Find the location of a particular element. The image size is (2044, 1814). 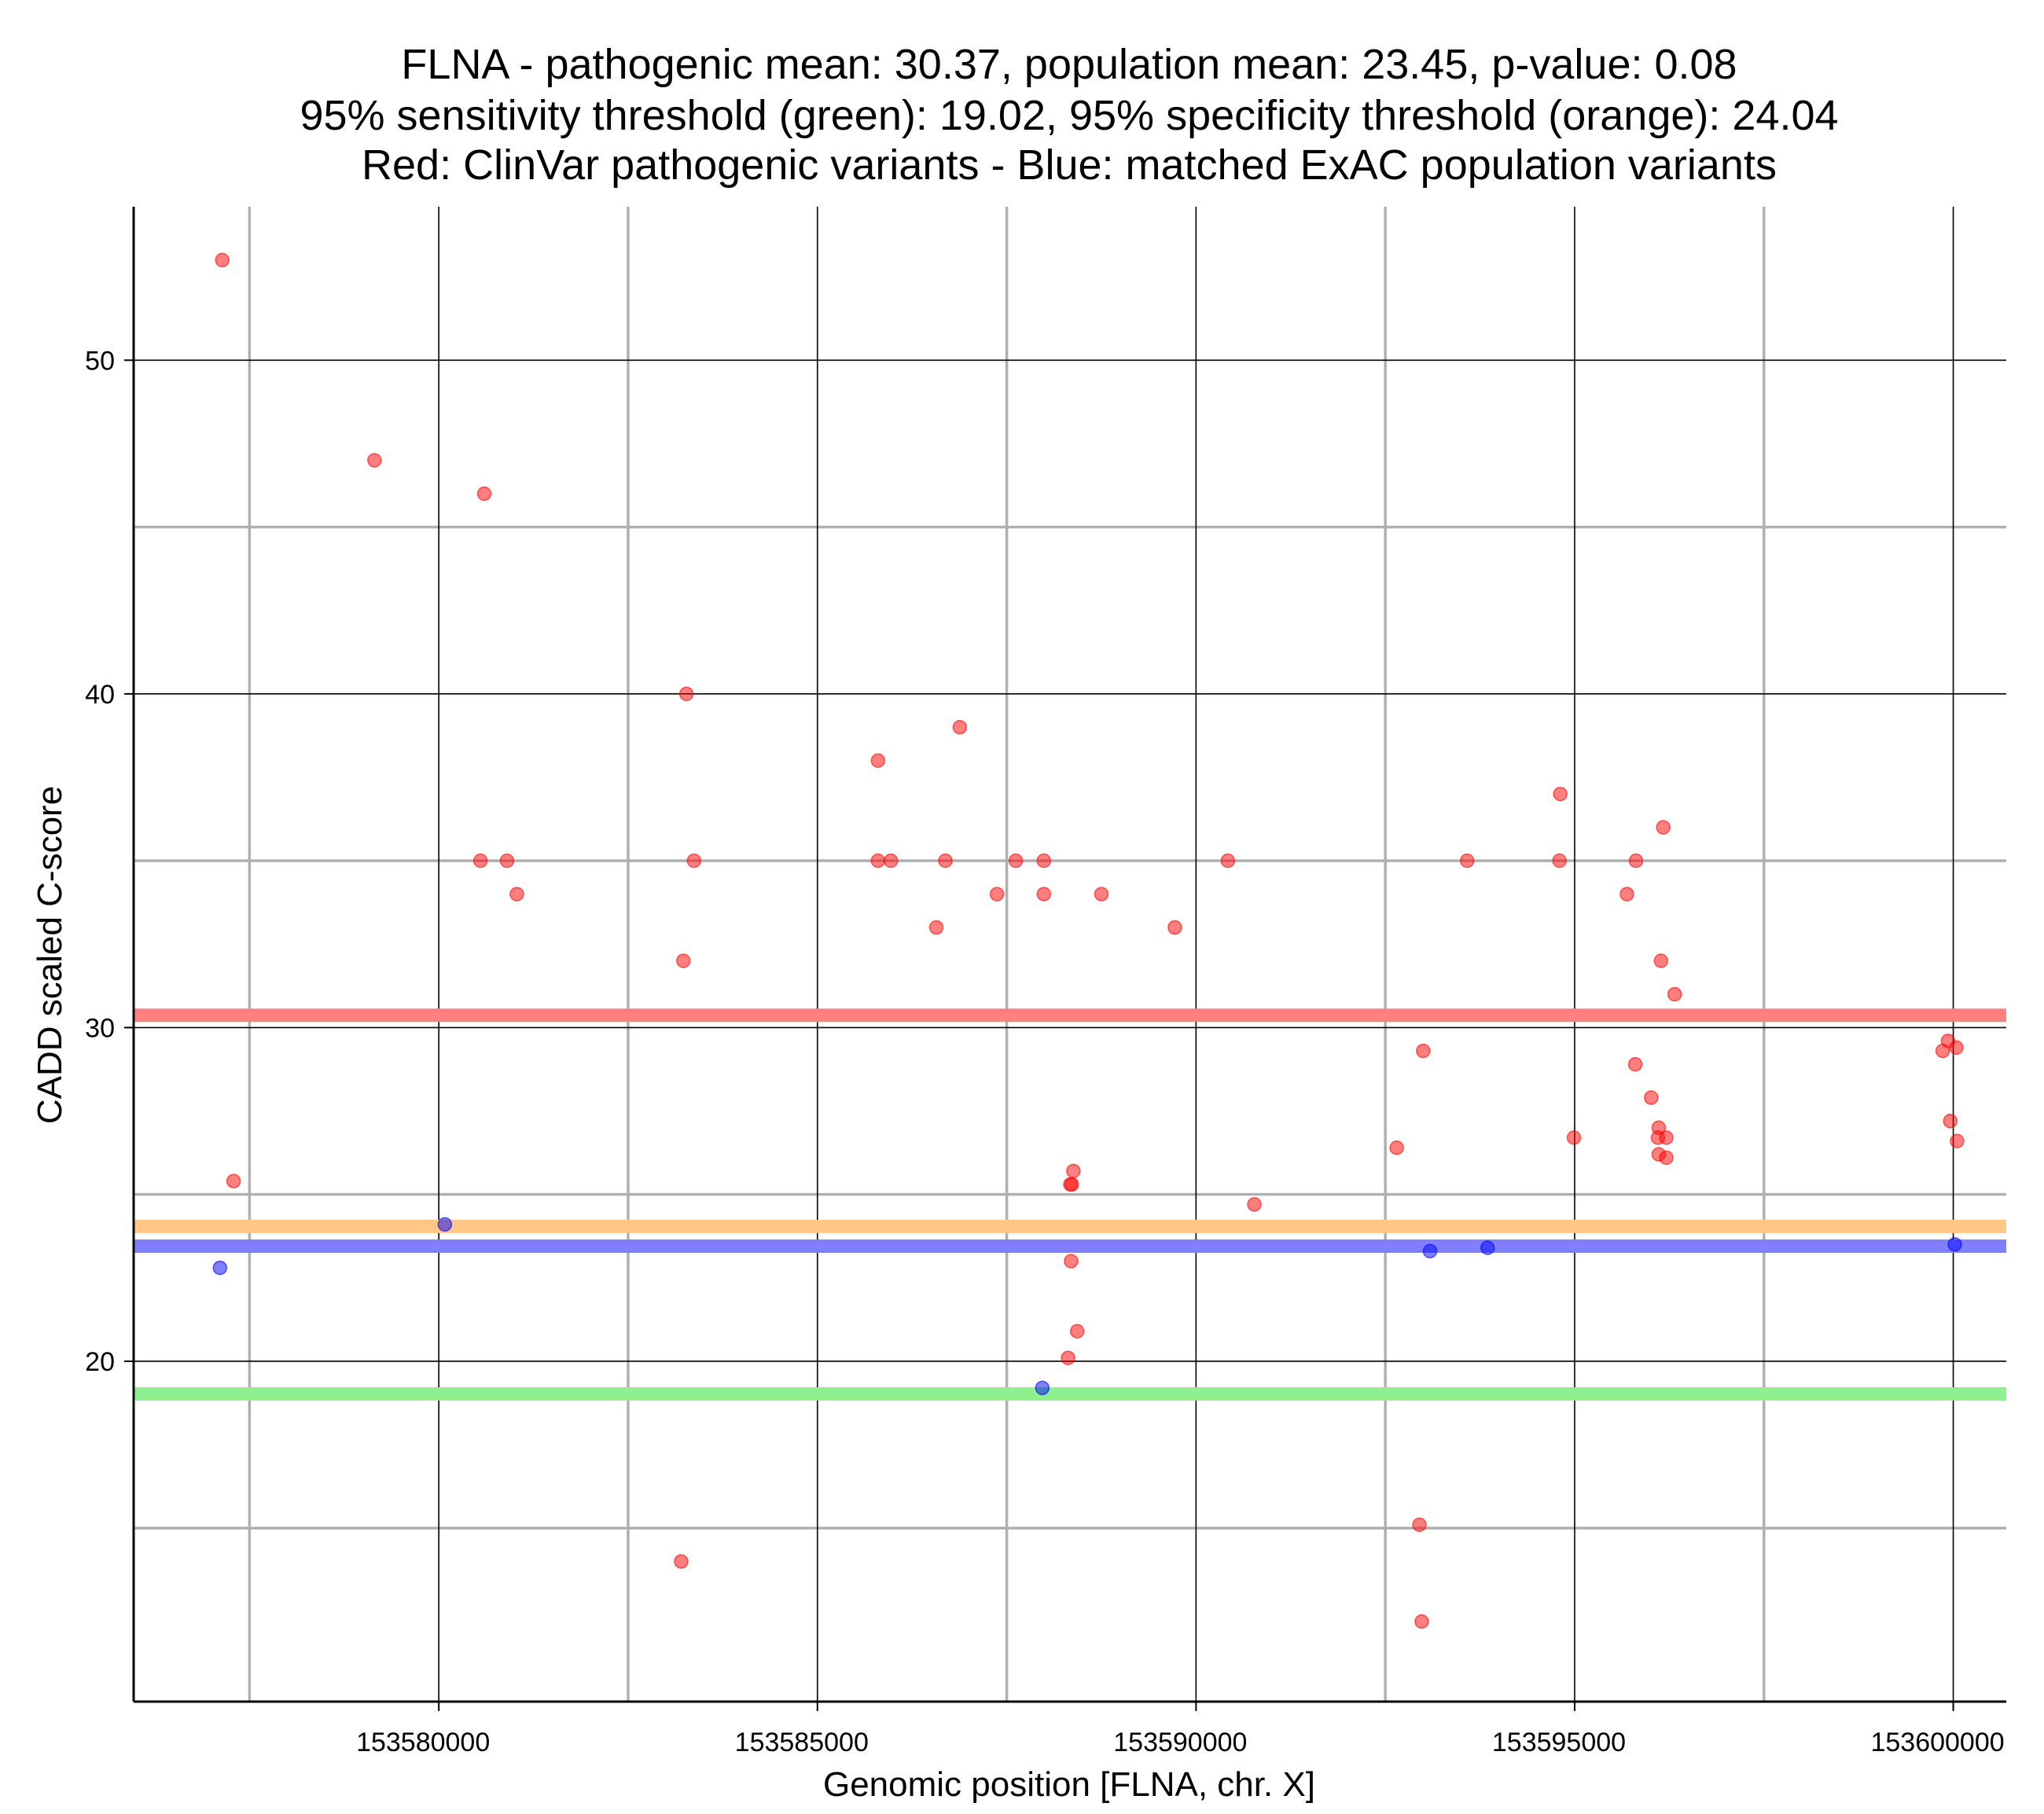

x-tick-label: 153590000 is located at coordinates (1180, 1742).